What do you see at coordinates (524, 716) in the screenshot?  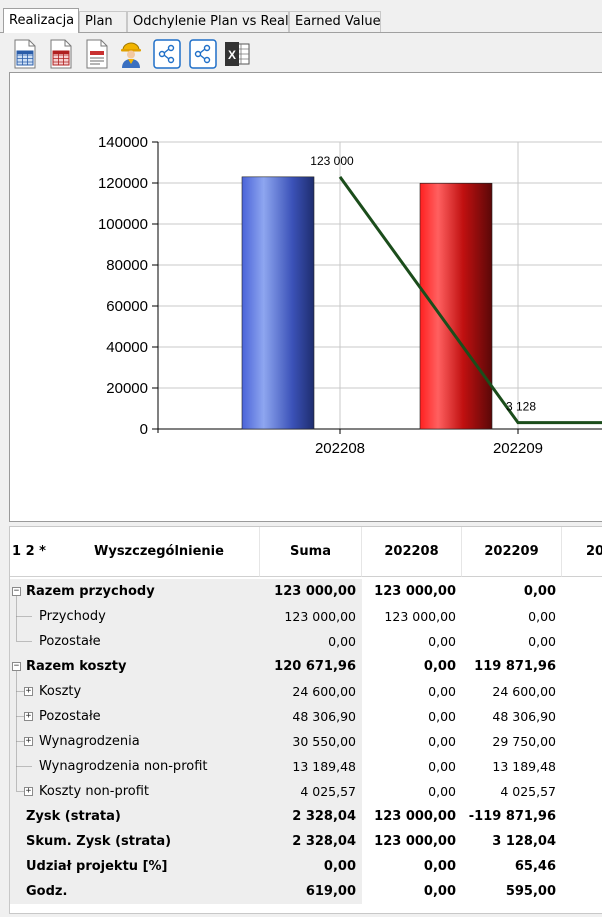 I see `cell-202209: 48 306,90` at bounding box center [524, 716].